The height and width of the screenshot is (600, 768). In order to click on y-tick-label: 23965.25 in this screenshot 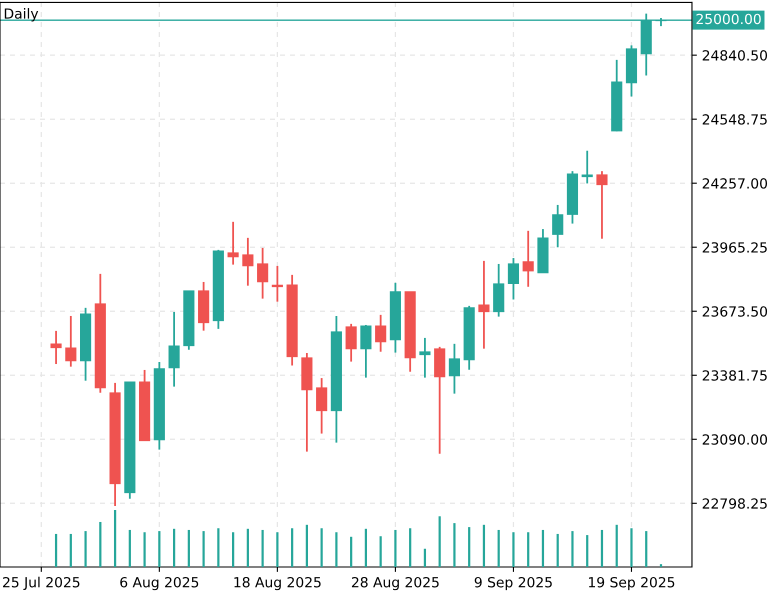, I will do `click(734, 247)`.